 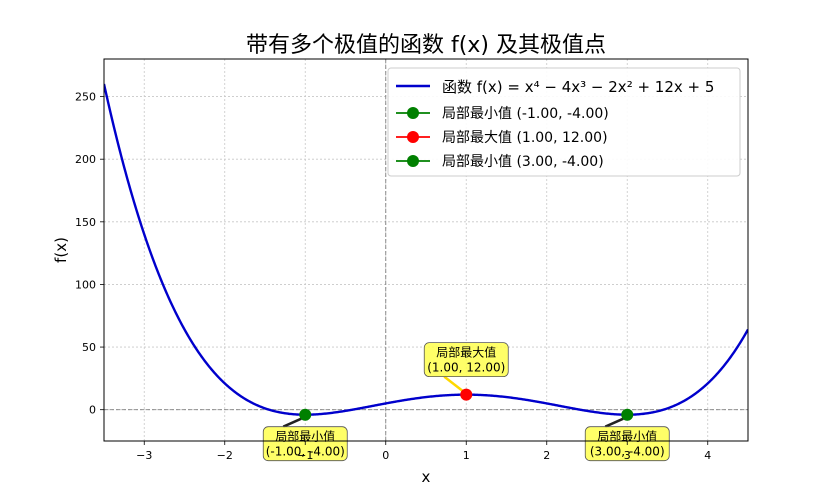 I want to click on x-tick-label: 2, so click(x=546, y=455).